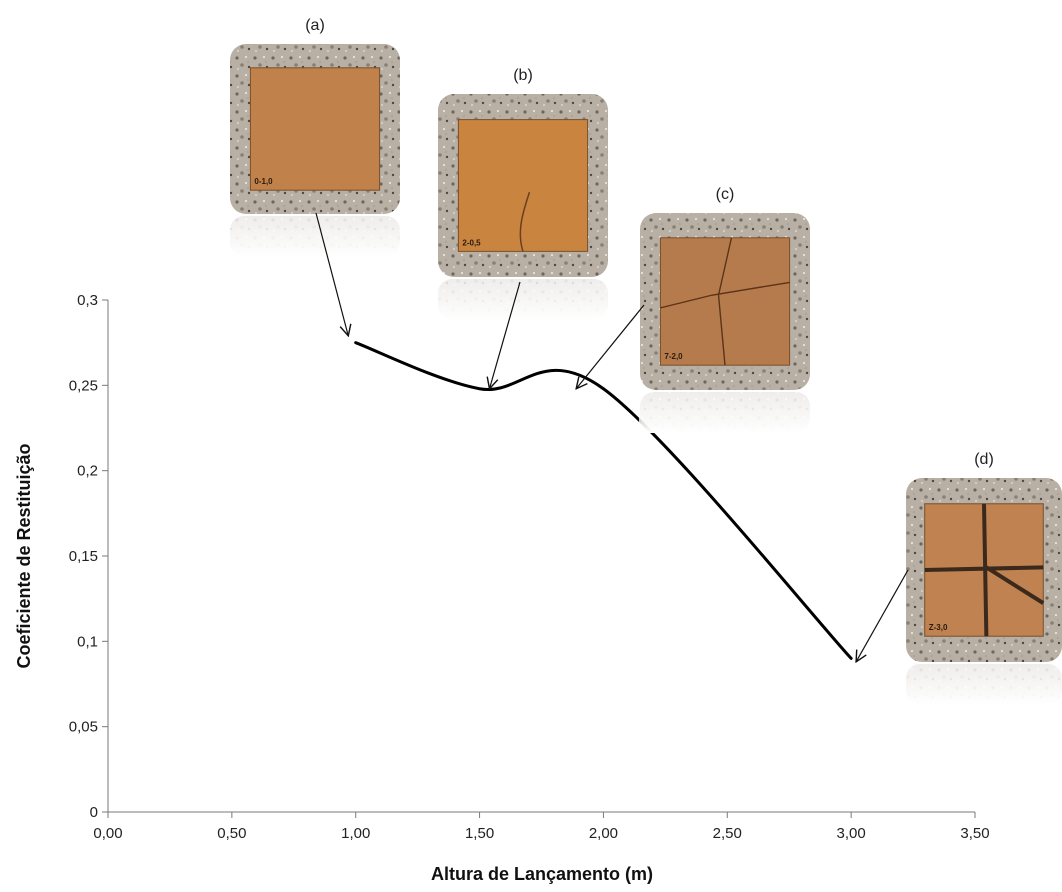  I want to click on x-tick-label: 0,00, so click(107, 833).